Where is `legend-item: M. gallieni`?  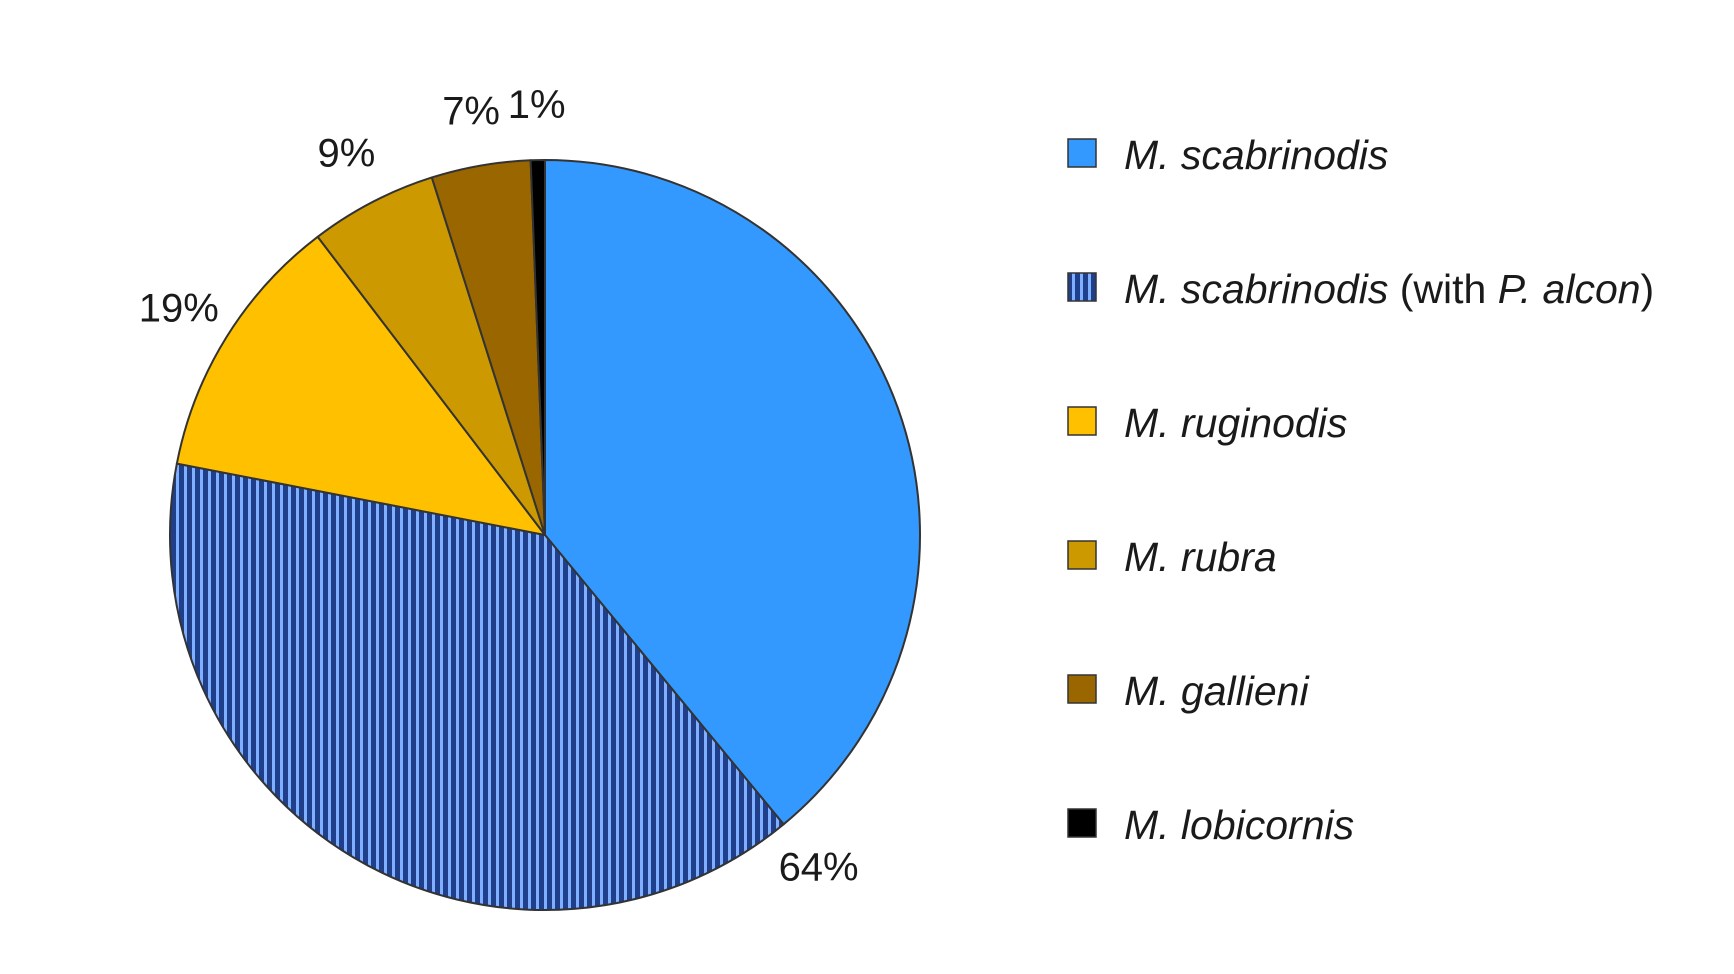 legend-item: M. gallieni is located at coordinates (1188, 691).